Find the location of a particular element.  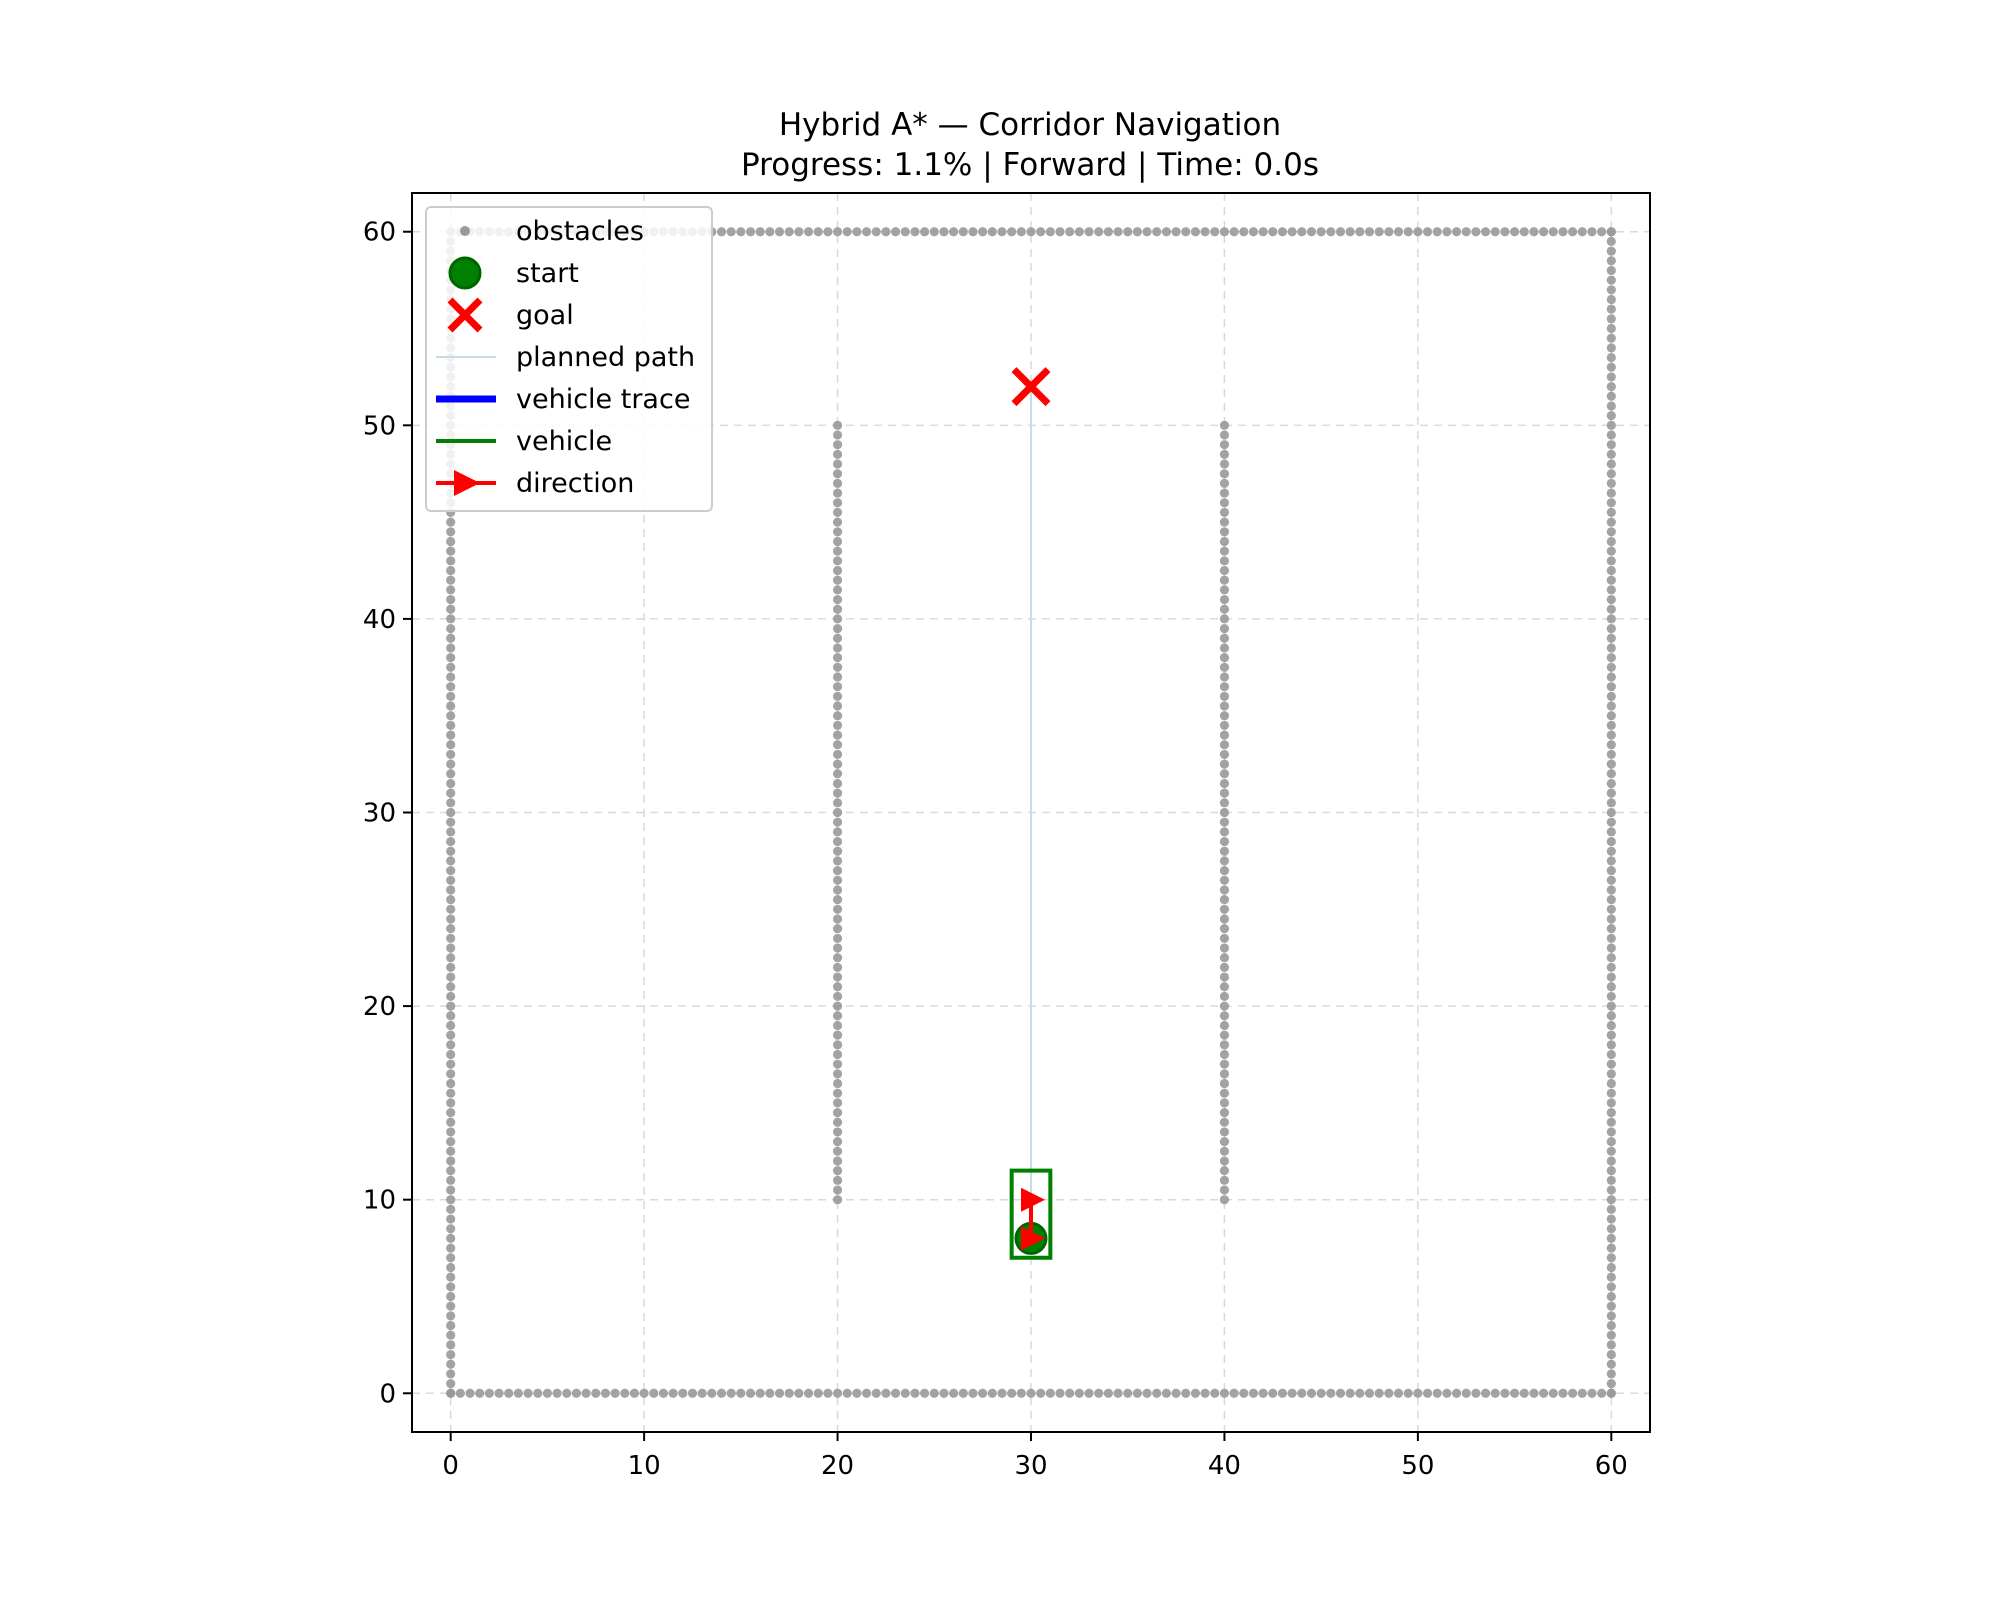

y-tick-label: 60 is located at coordinates (379, 233).